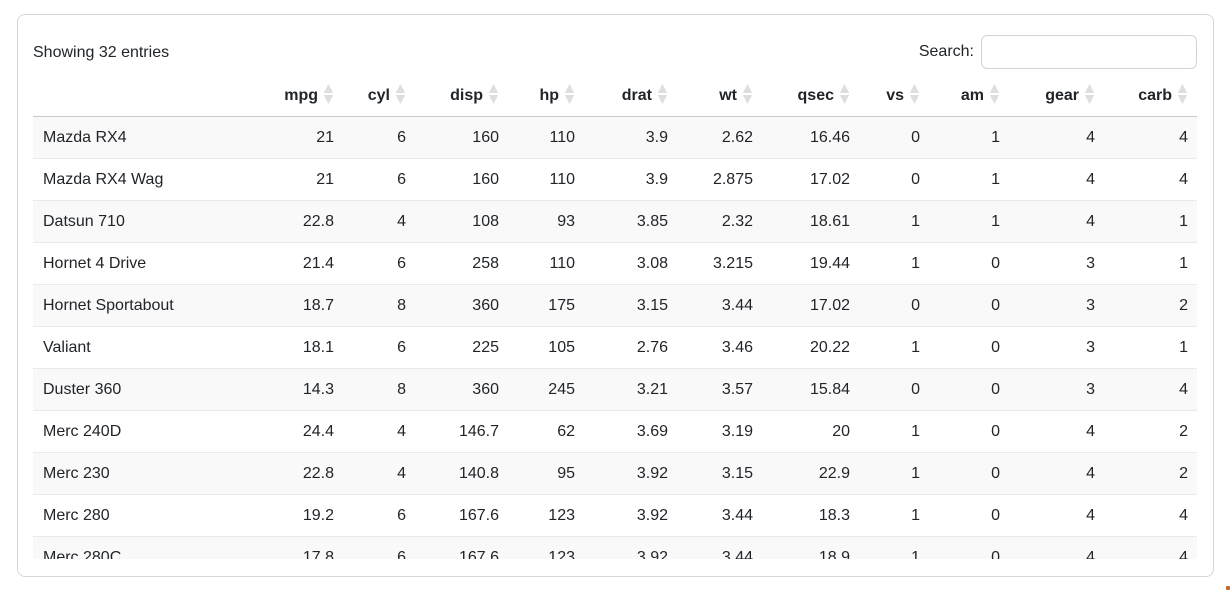  What do you see at coordinates (615, 473) in the screenshot?
I see `table-row: Merc 230 22.8 4 140.8 95 3.92 3.15 22.9 1 0 4 2` at bounding box center [615, 473].